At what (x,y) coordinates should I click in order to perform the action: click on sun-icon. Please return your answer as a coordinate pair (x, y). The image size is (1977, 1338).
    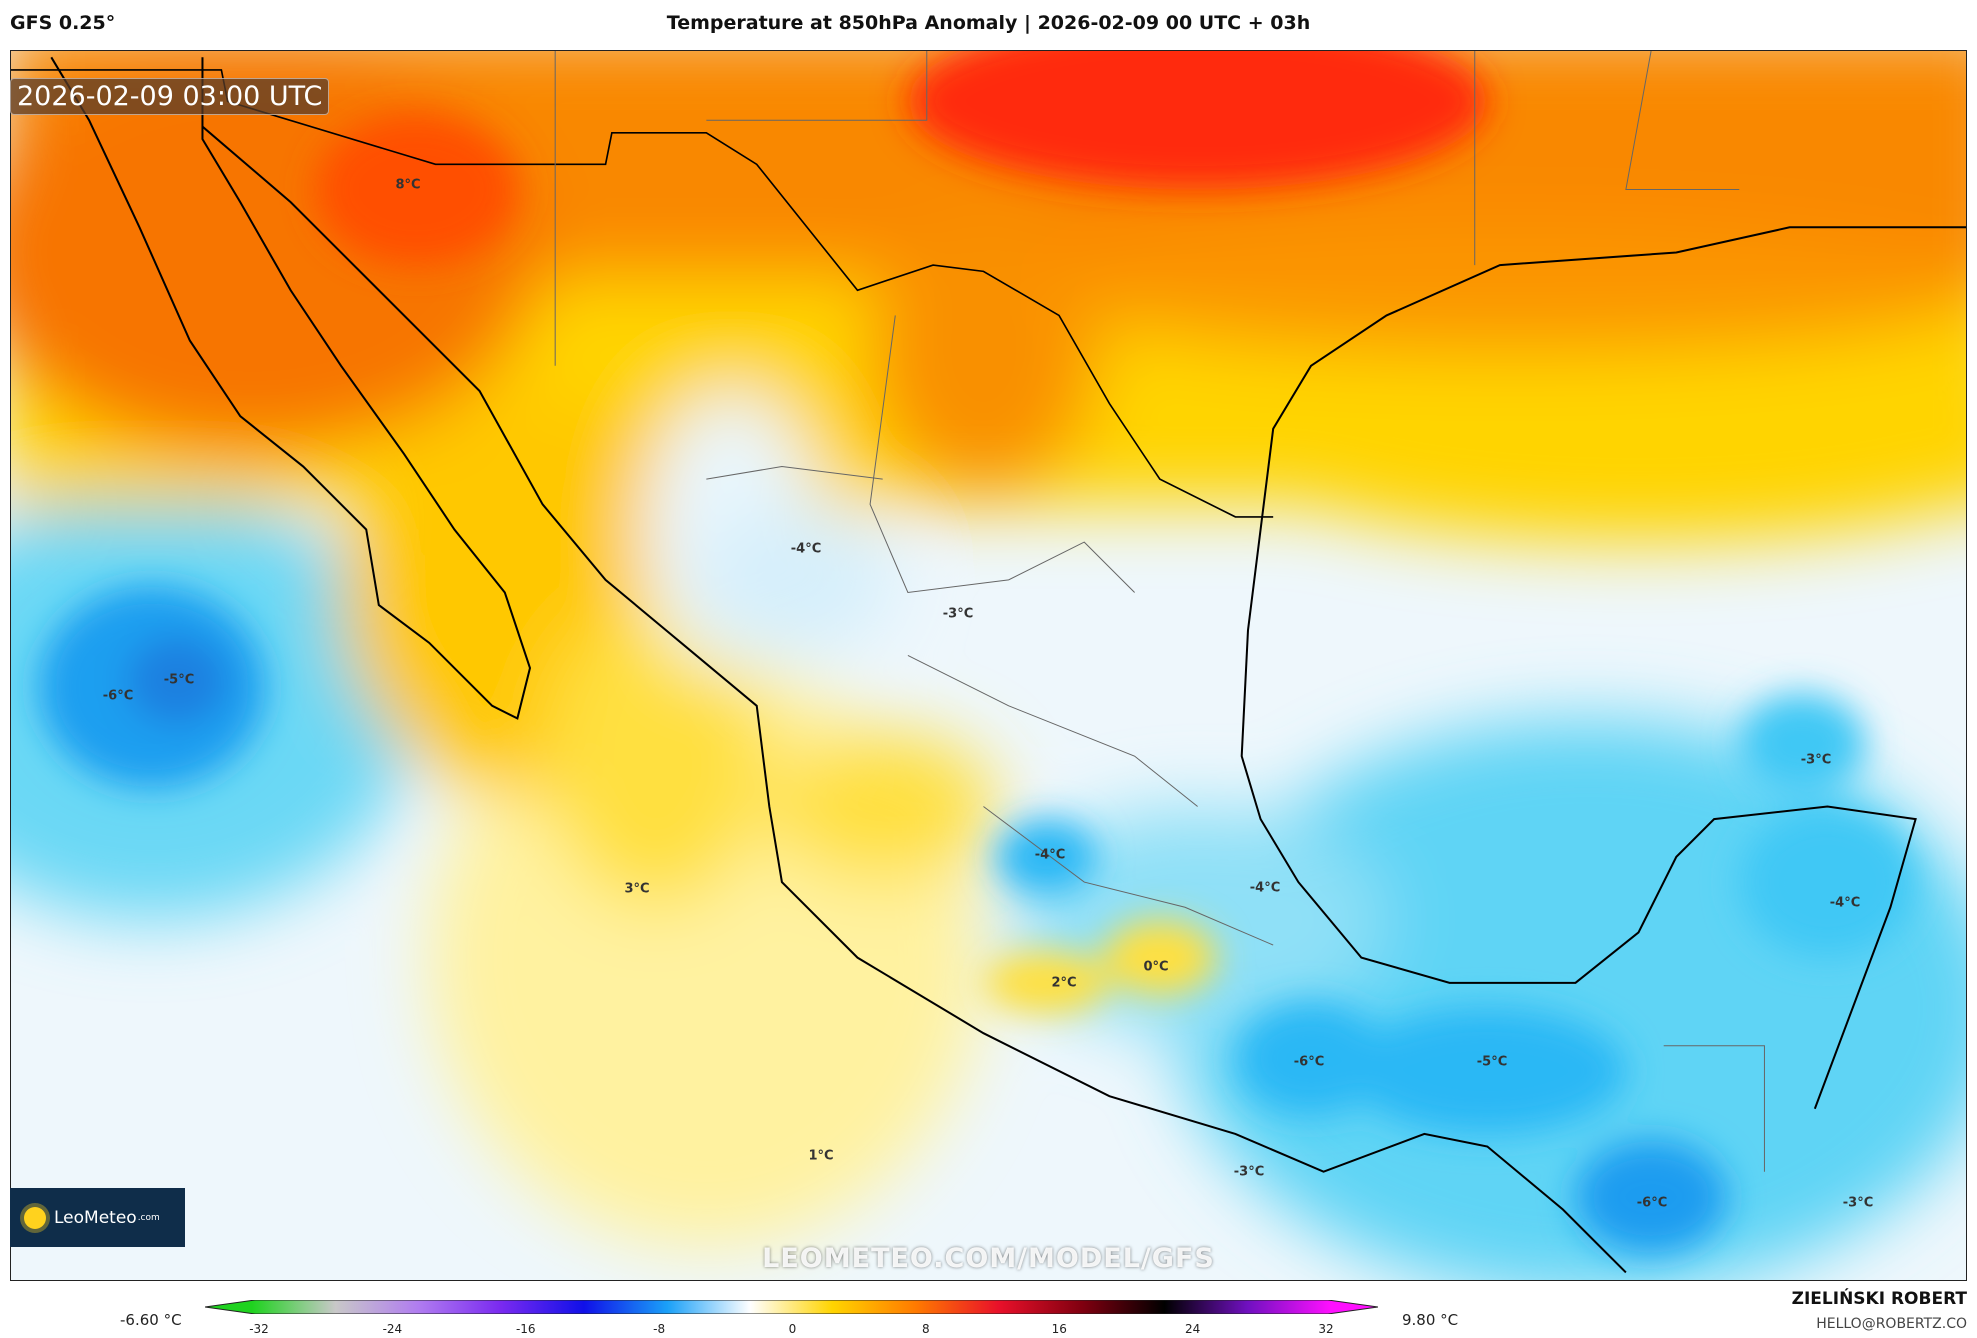
    Looking at the image, I should click on (35, 1217).